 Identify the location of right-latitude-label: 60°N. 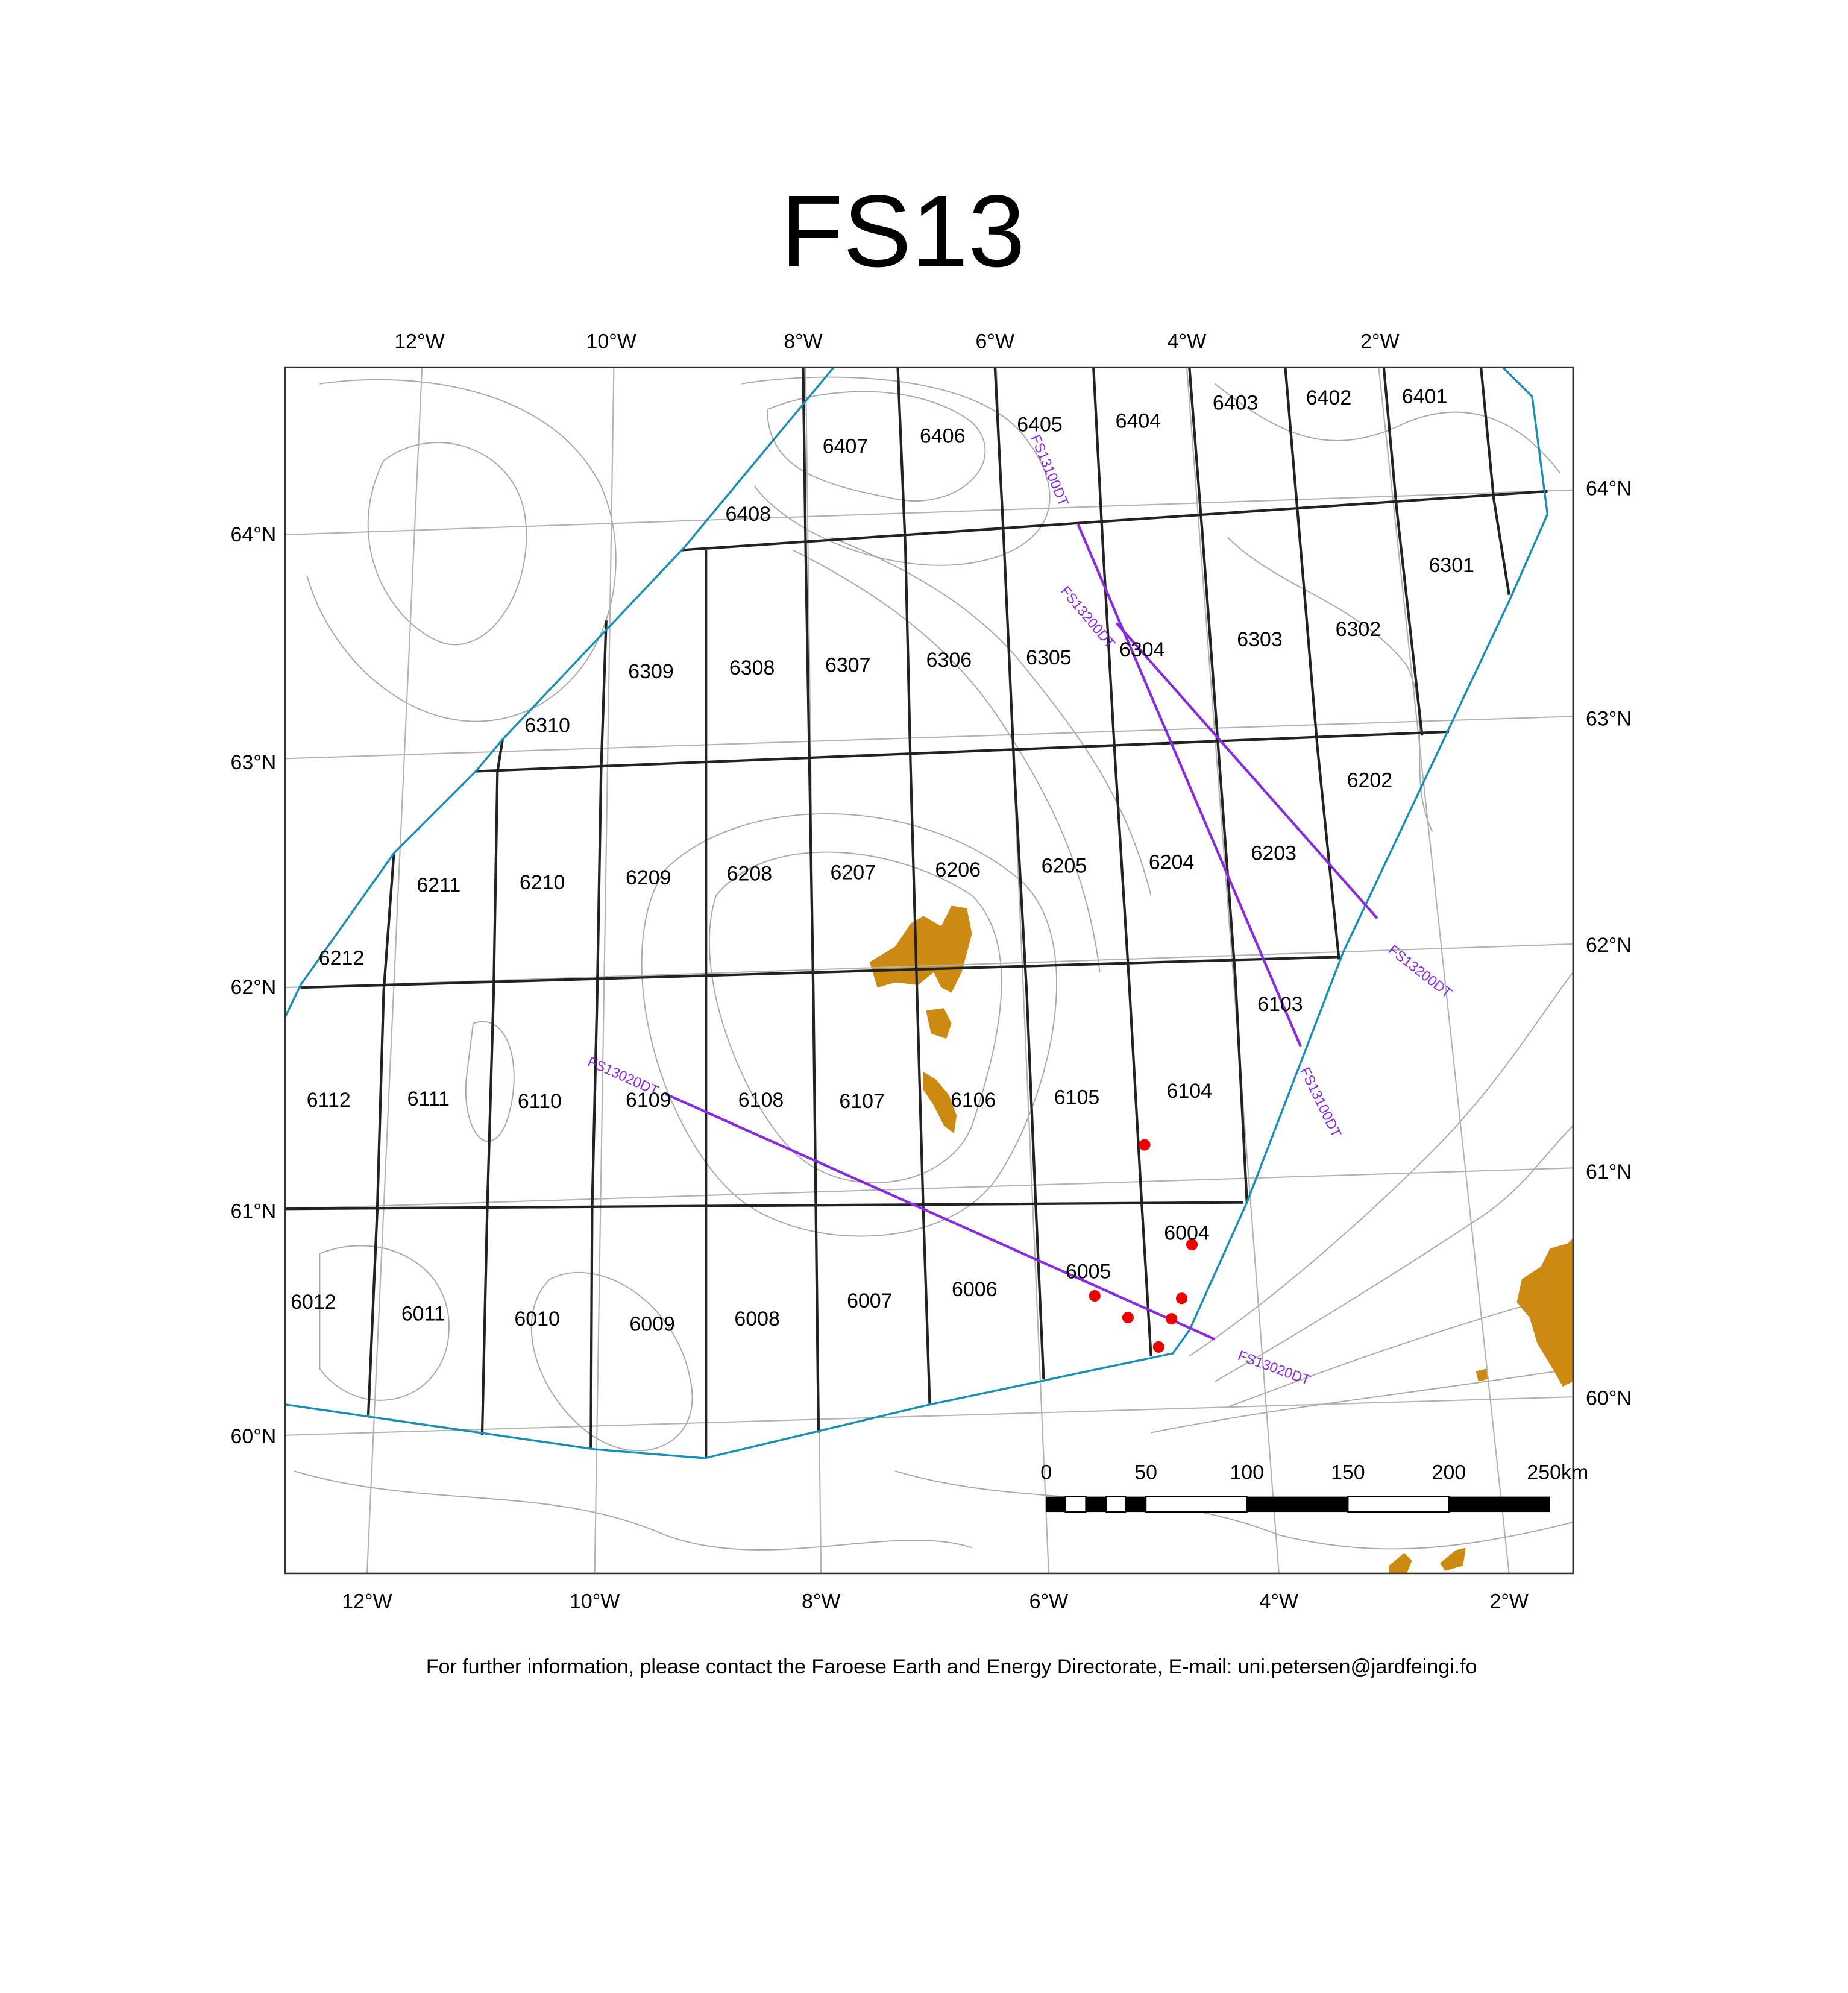
(1609, 1398).